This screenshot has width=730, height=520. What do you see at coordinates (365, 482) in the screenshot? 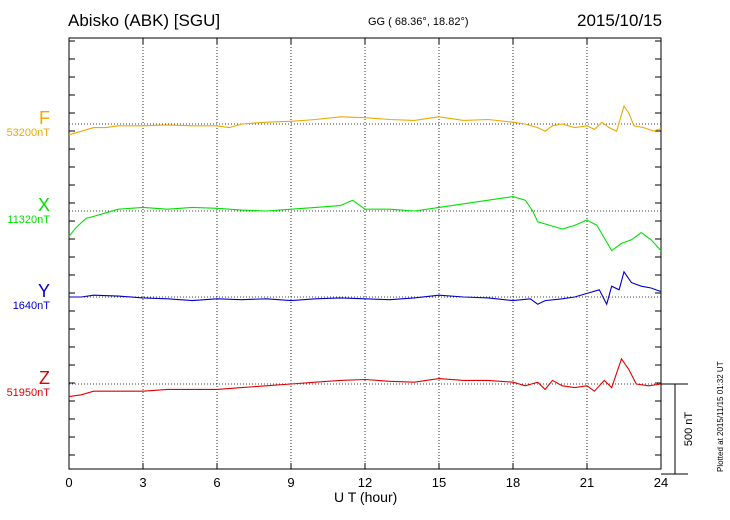
I see `x-tick-label: 12` at bounding box center [365, 482].